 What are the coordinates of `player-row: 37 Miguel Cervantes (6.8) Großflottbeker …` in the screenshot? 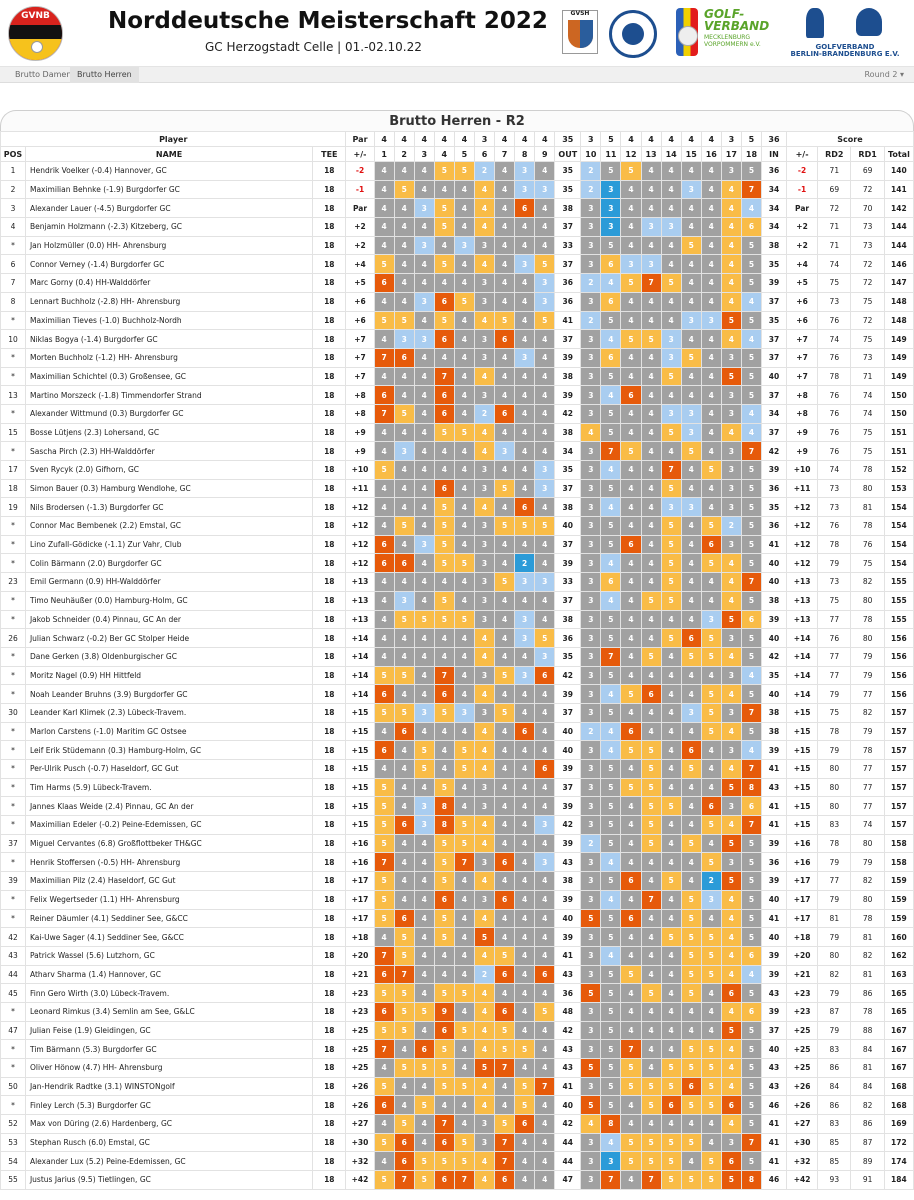 It's located at (457, 843).